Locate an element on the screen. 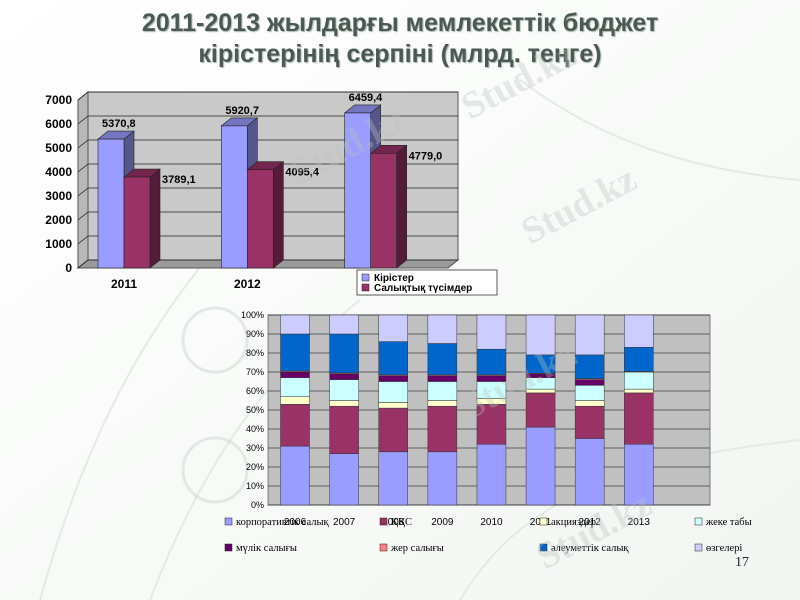  chart2-x-tick-label: 2010 is located at coordinates (491, 522).